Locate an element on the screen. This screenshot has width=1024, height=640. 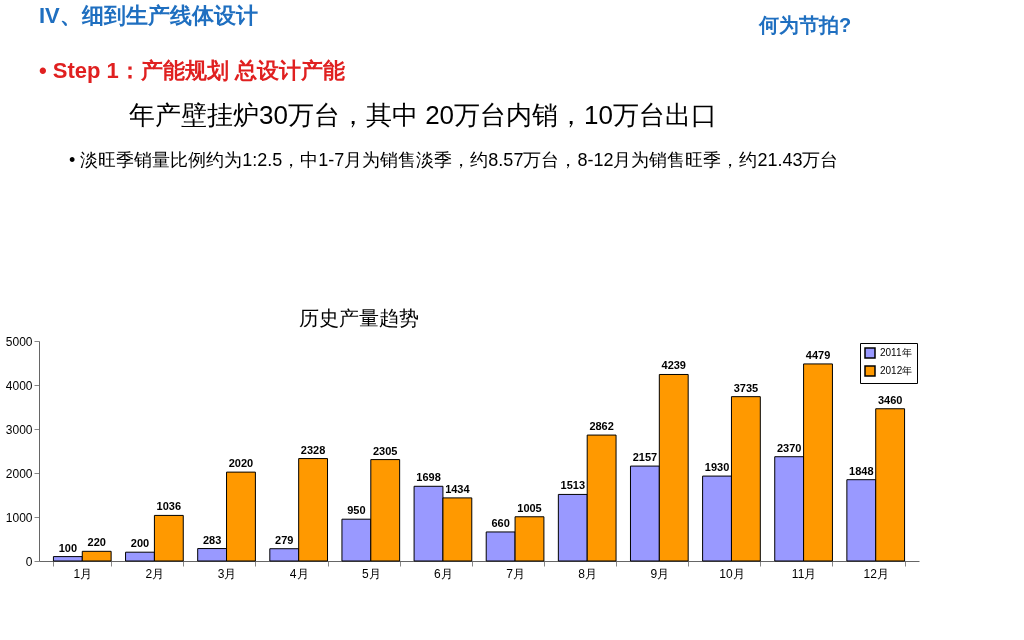
y-tick-label: 0 is located at coordinates (29, 561).